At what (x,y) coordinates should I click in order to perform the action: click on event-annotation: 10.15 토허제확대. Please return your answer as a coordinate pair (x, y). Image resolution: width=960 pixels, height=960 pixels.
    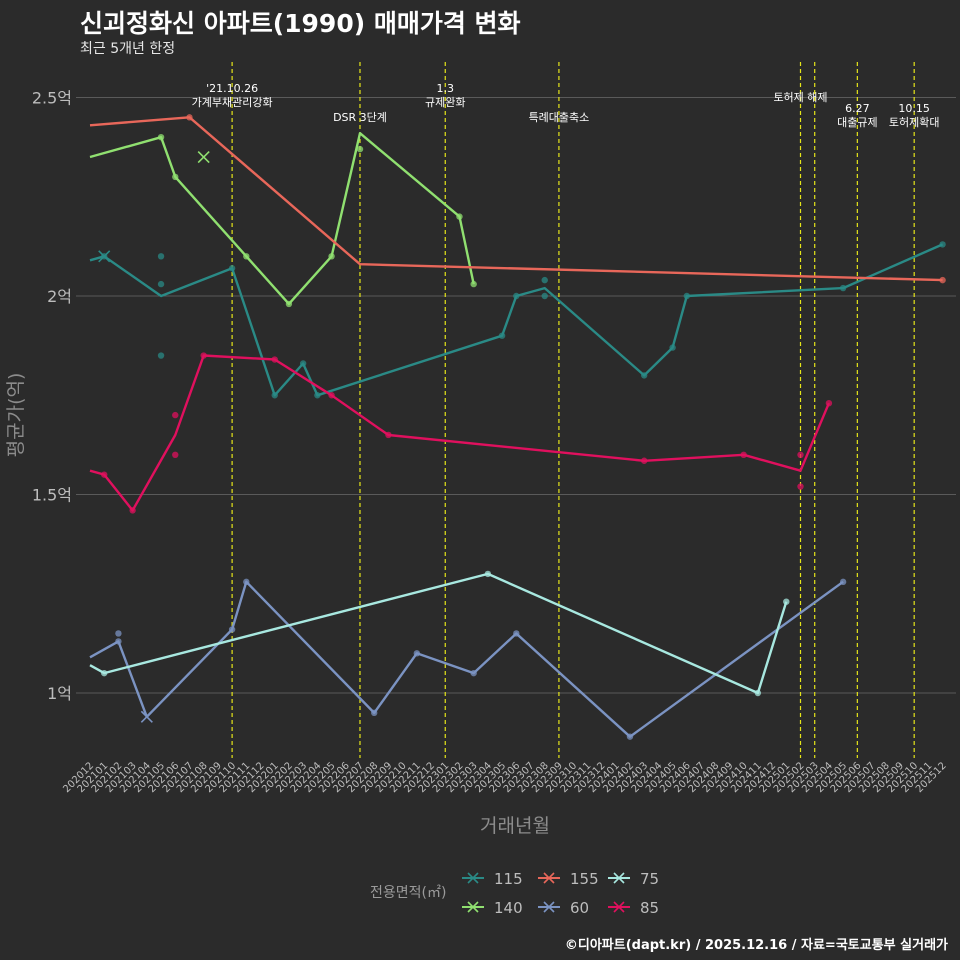
    Looking at the image, I should click on (914, 115).